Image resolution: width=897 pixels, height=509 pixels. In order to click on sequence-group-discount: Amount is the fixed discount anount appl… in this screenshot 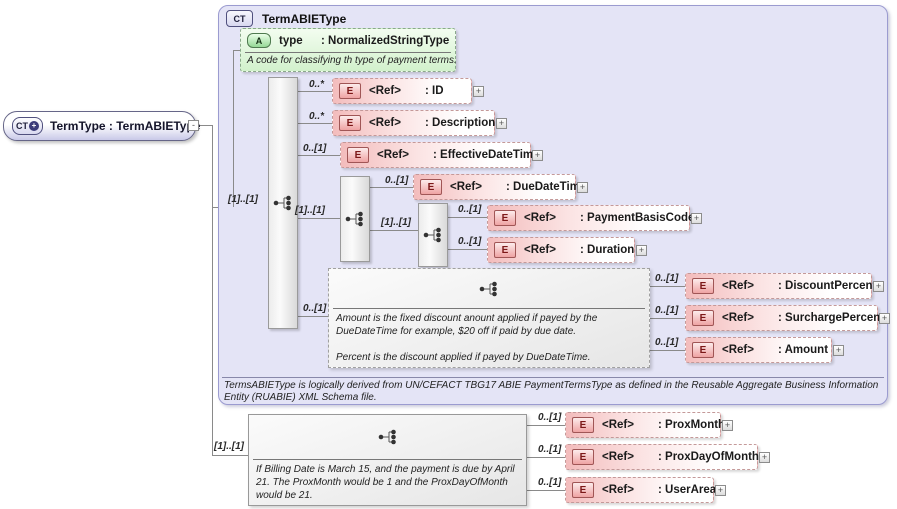, I will do `click(489, 318)`.